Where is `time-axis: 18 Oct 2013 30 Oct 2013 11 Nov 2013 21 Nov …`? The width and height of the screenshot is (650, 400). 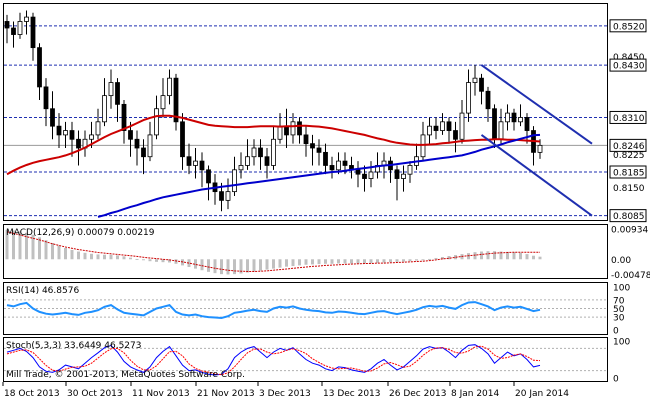
time-axis: 18 Oct 2013 30 Oct 2013 11 Nov 2013 21 Nov … is located at coordinates (285, 390).